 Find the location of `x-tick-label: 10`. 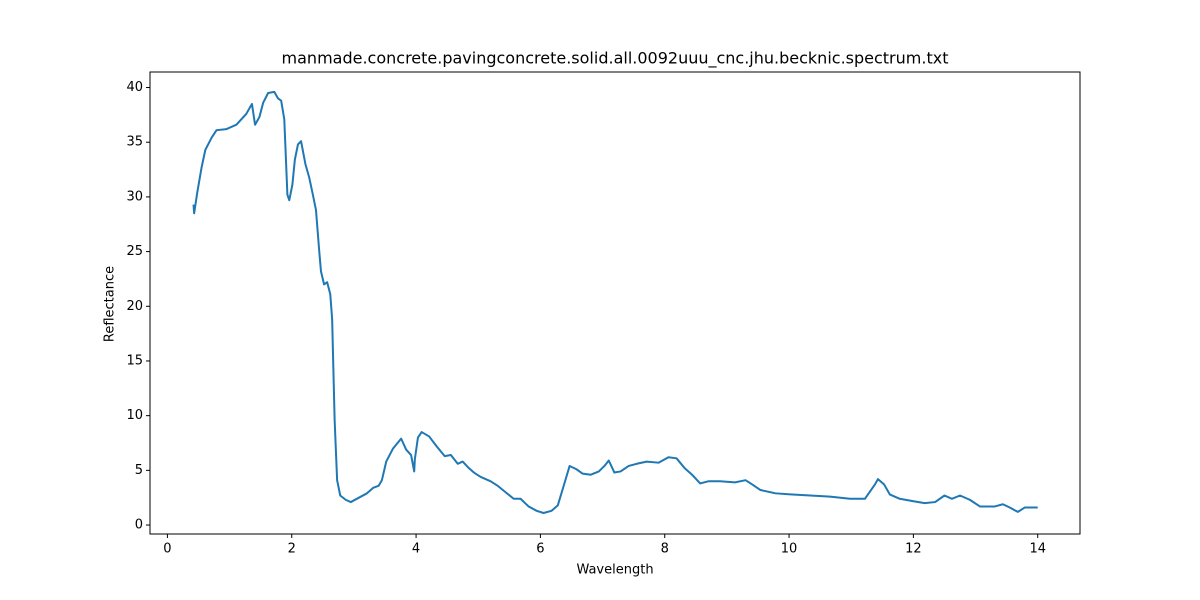

x-tick-label: 10 is located at coordinates (789, 549).